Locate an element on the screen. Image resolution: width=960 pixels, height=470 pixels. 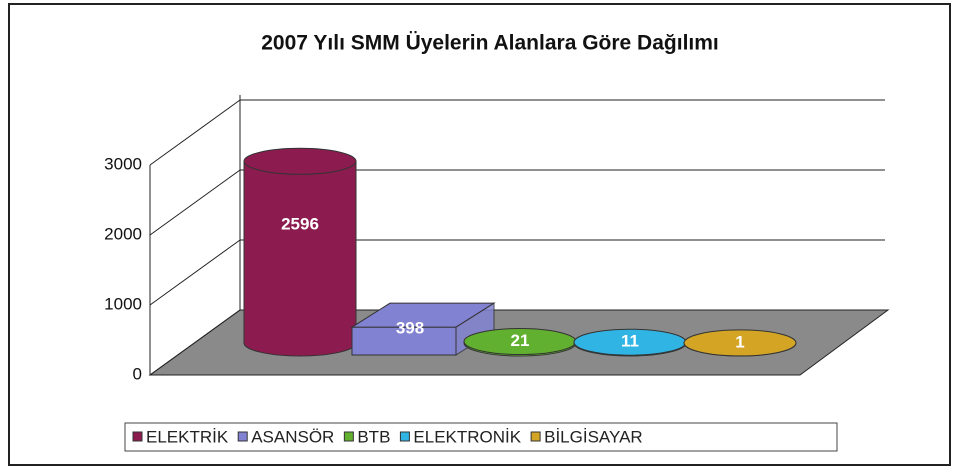
y-tick-label: 2000 is located at coordinates (123, 233).